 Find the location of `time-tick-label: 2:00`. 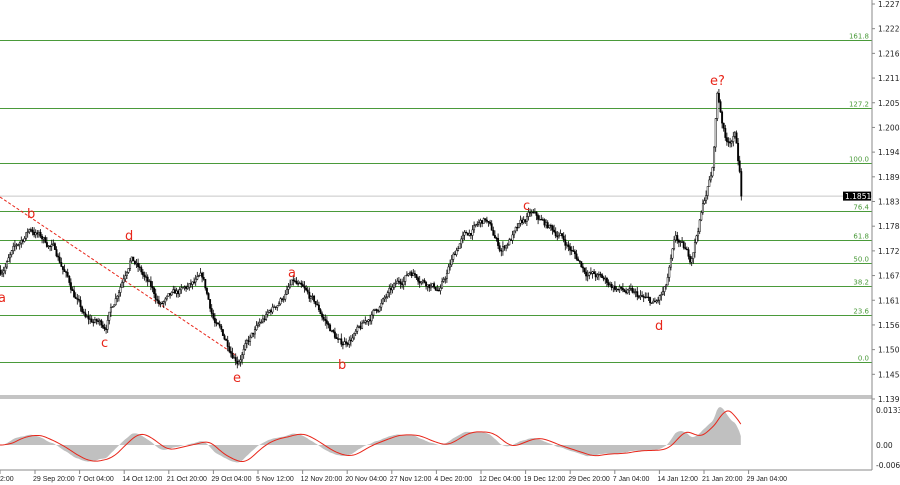

time-tick-label: 2:00 is located at coordinates (7, 479).